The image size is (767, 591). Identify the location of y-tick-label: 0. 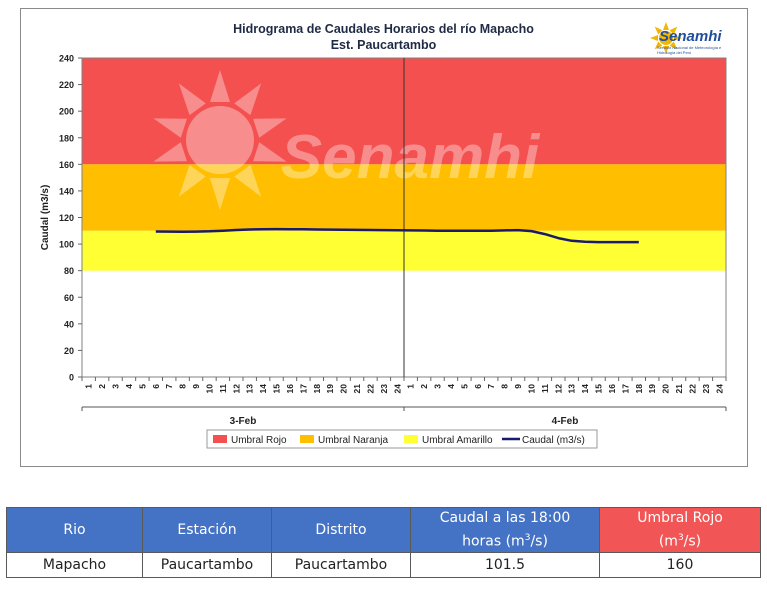
(71, 378).